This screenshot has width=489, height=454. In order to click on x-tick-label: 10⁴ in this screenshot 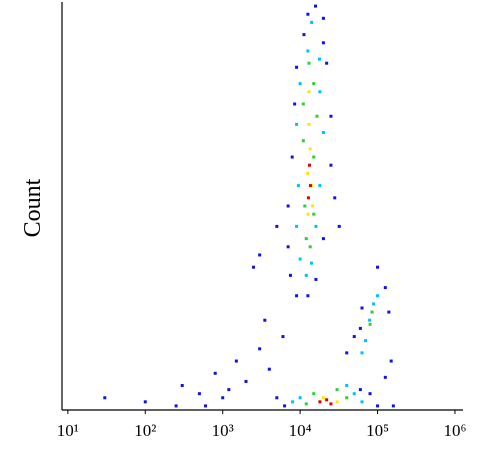, I will do `click(300, 430)`.